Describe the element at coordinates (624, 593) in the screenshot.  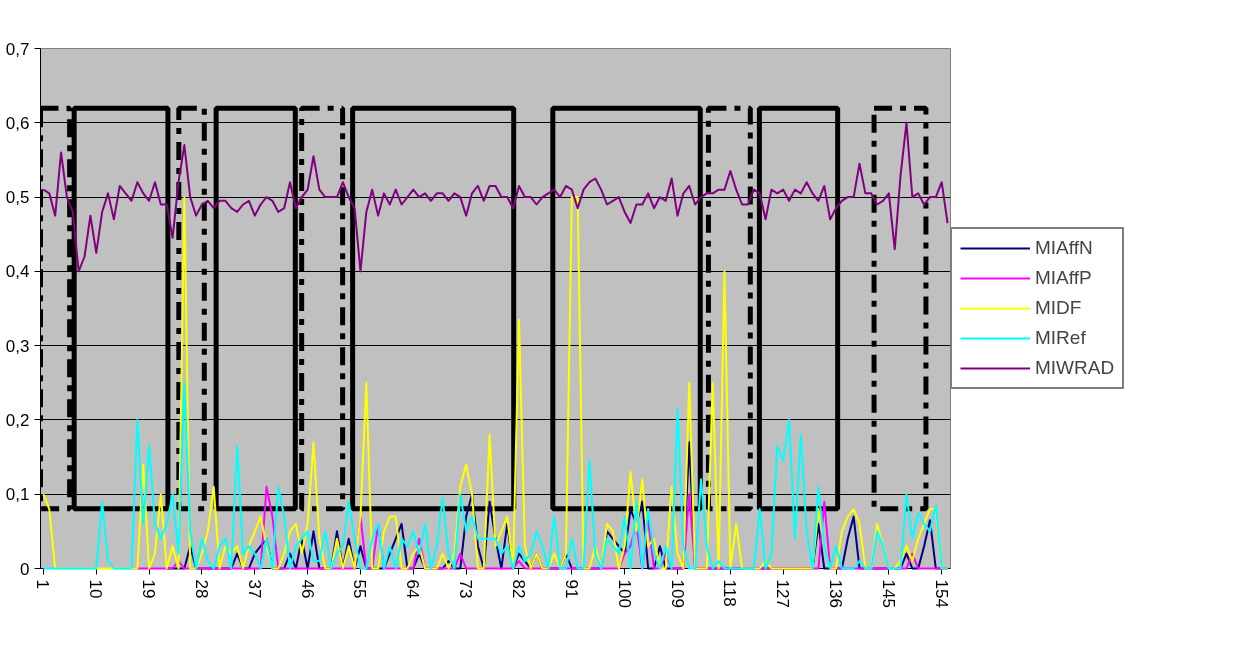
I see `x-tick-label: 100` at that location.